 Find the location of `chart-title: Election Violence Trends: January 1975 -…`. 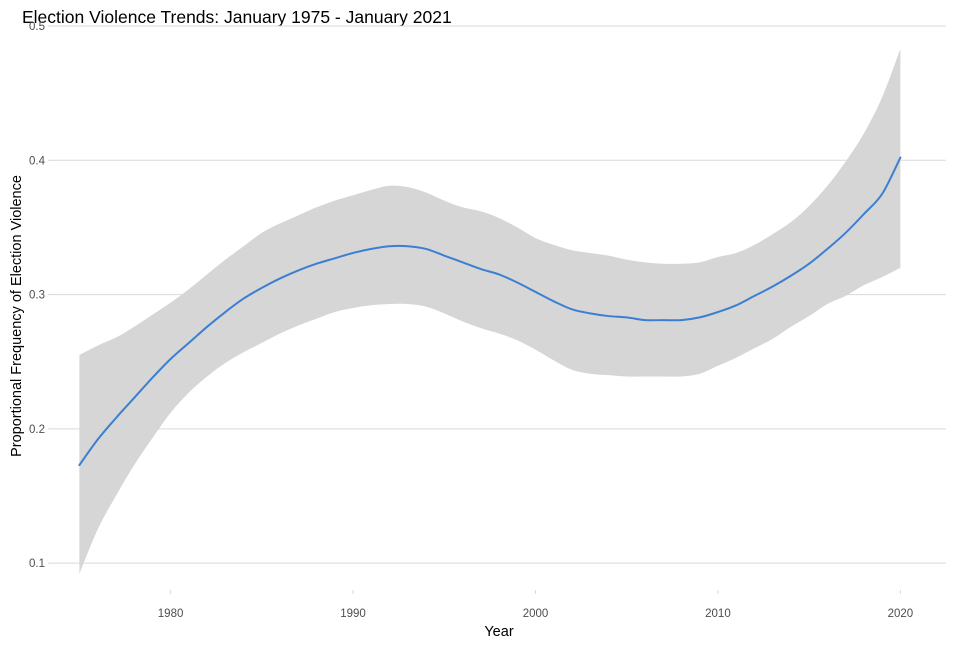

chart-title: Election Violence Trends: January 1975 -… is located at coordinates (237, 17).